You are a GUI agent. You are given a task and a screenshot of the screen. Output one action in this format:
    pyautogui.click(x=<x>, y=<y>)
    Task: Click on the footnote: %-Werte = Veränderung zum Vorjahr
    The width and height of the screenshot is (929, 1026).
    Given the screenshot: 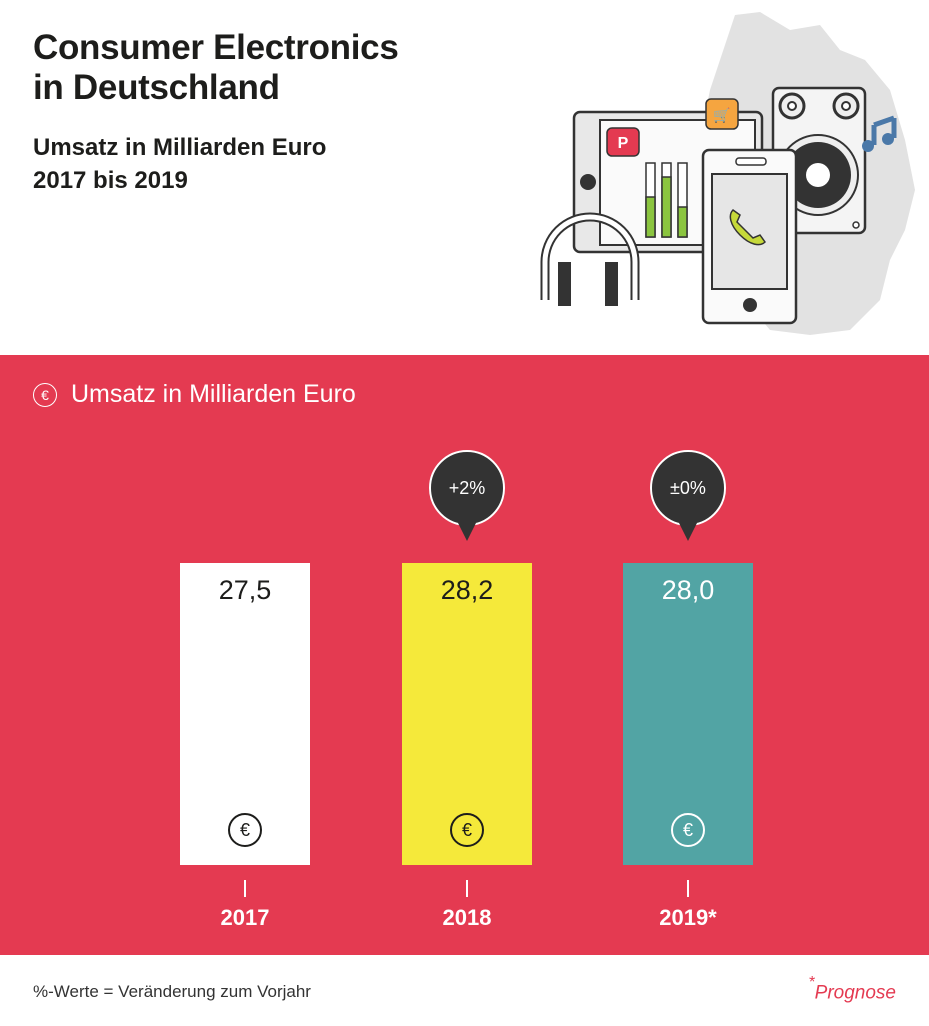 What is the action you would take?
    pyautogui.click(x=172, y=991)
    